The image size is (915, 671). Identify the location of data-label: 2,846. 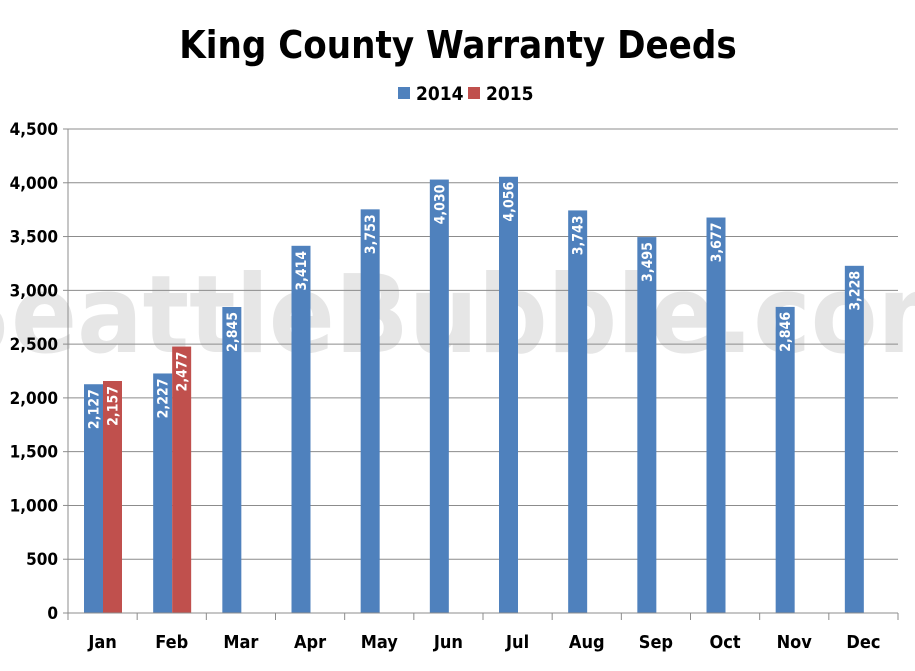
(786, 332).